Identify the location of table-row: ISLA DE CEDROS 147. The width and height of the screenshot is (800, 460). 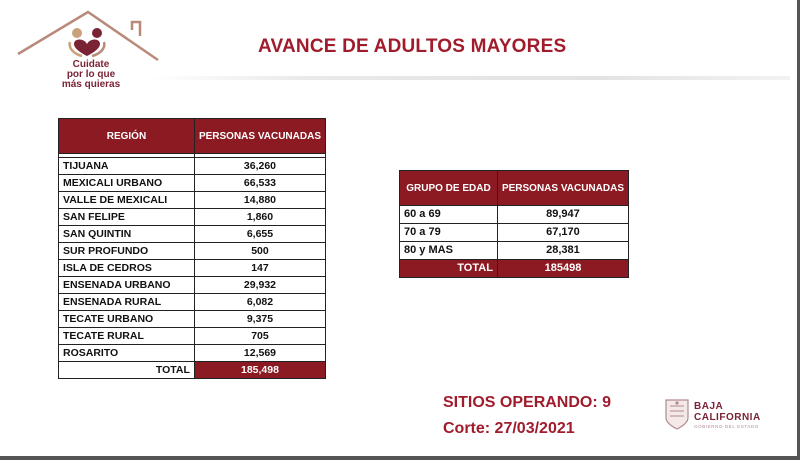
(192, 268).